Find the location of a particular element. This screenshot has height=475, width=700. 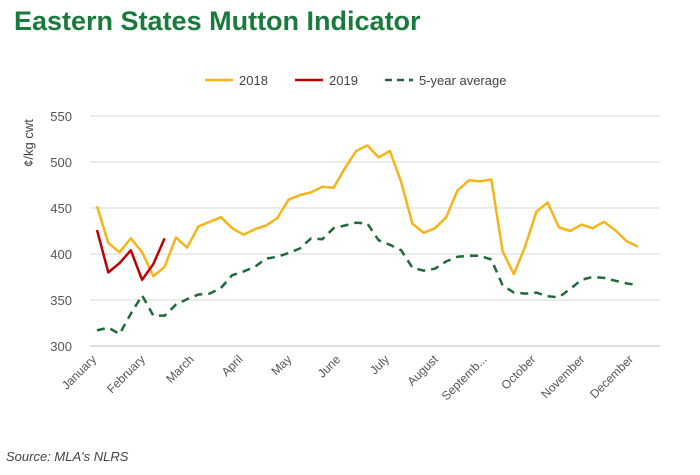

x-tick-label: April is located at coordinates (232, 365).